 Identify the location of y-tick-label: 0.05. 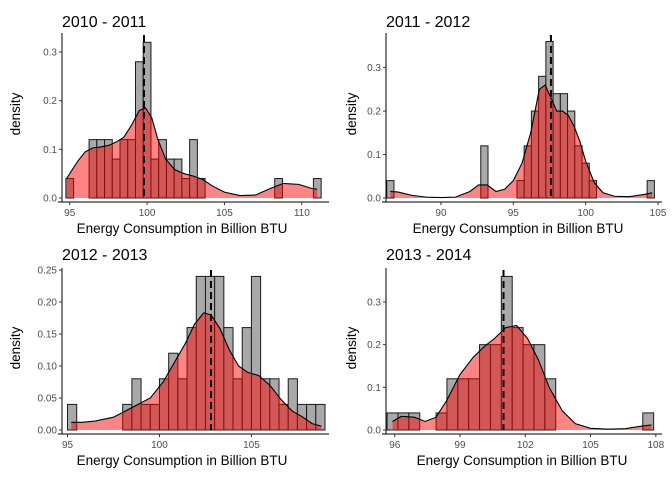
(48, 399).